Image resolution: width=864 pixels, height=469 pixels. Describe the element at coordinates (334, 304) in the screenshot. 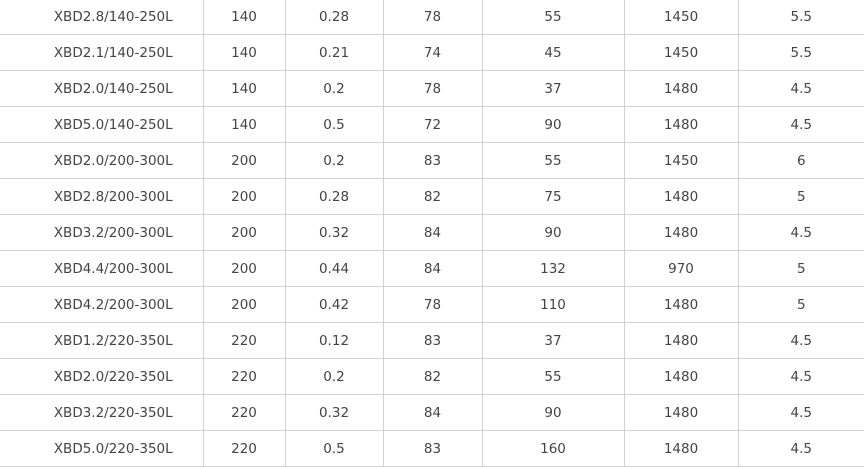

I see `value-cell: 0.42` at that location.